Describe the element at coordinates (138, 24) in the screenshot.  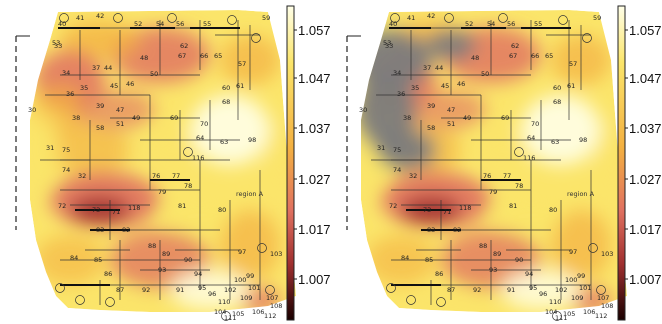
I see `bus-label: 52` at that location.